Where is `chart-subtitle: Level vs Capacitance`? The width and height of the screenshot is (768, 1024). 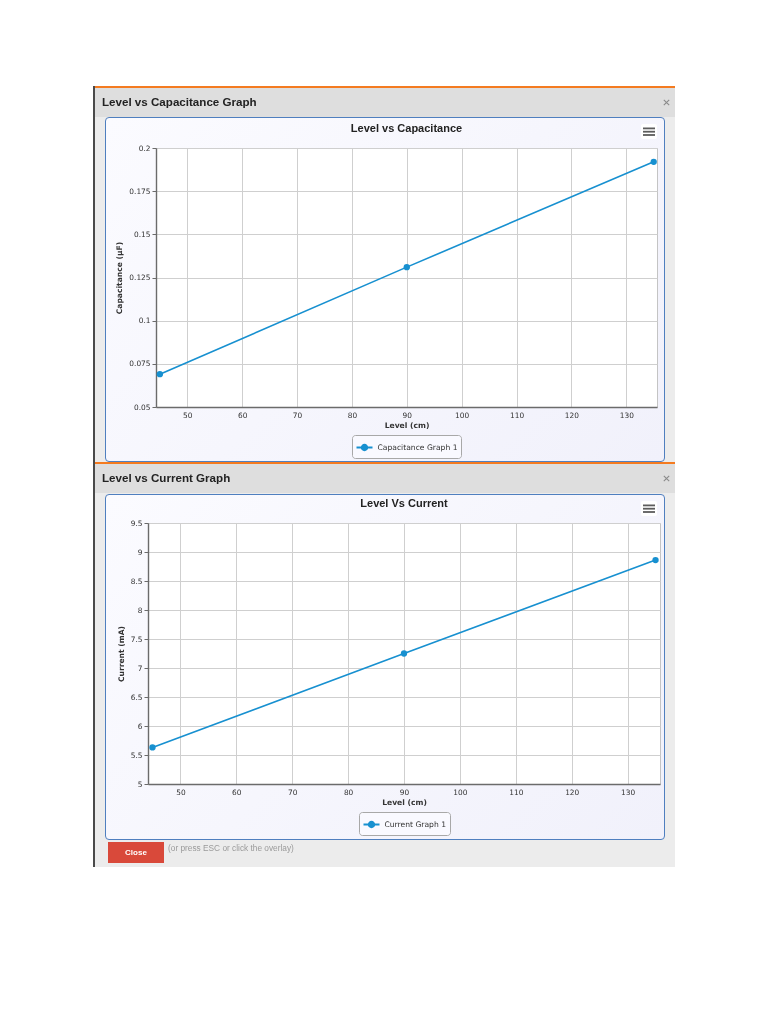
chart-subtitle: Level vs Capacitance is located at coordinates (406, 127).